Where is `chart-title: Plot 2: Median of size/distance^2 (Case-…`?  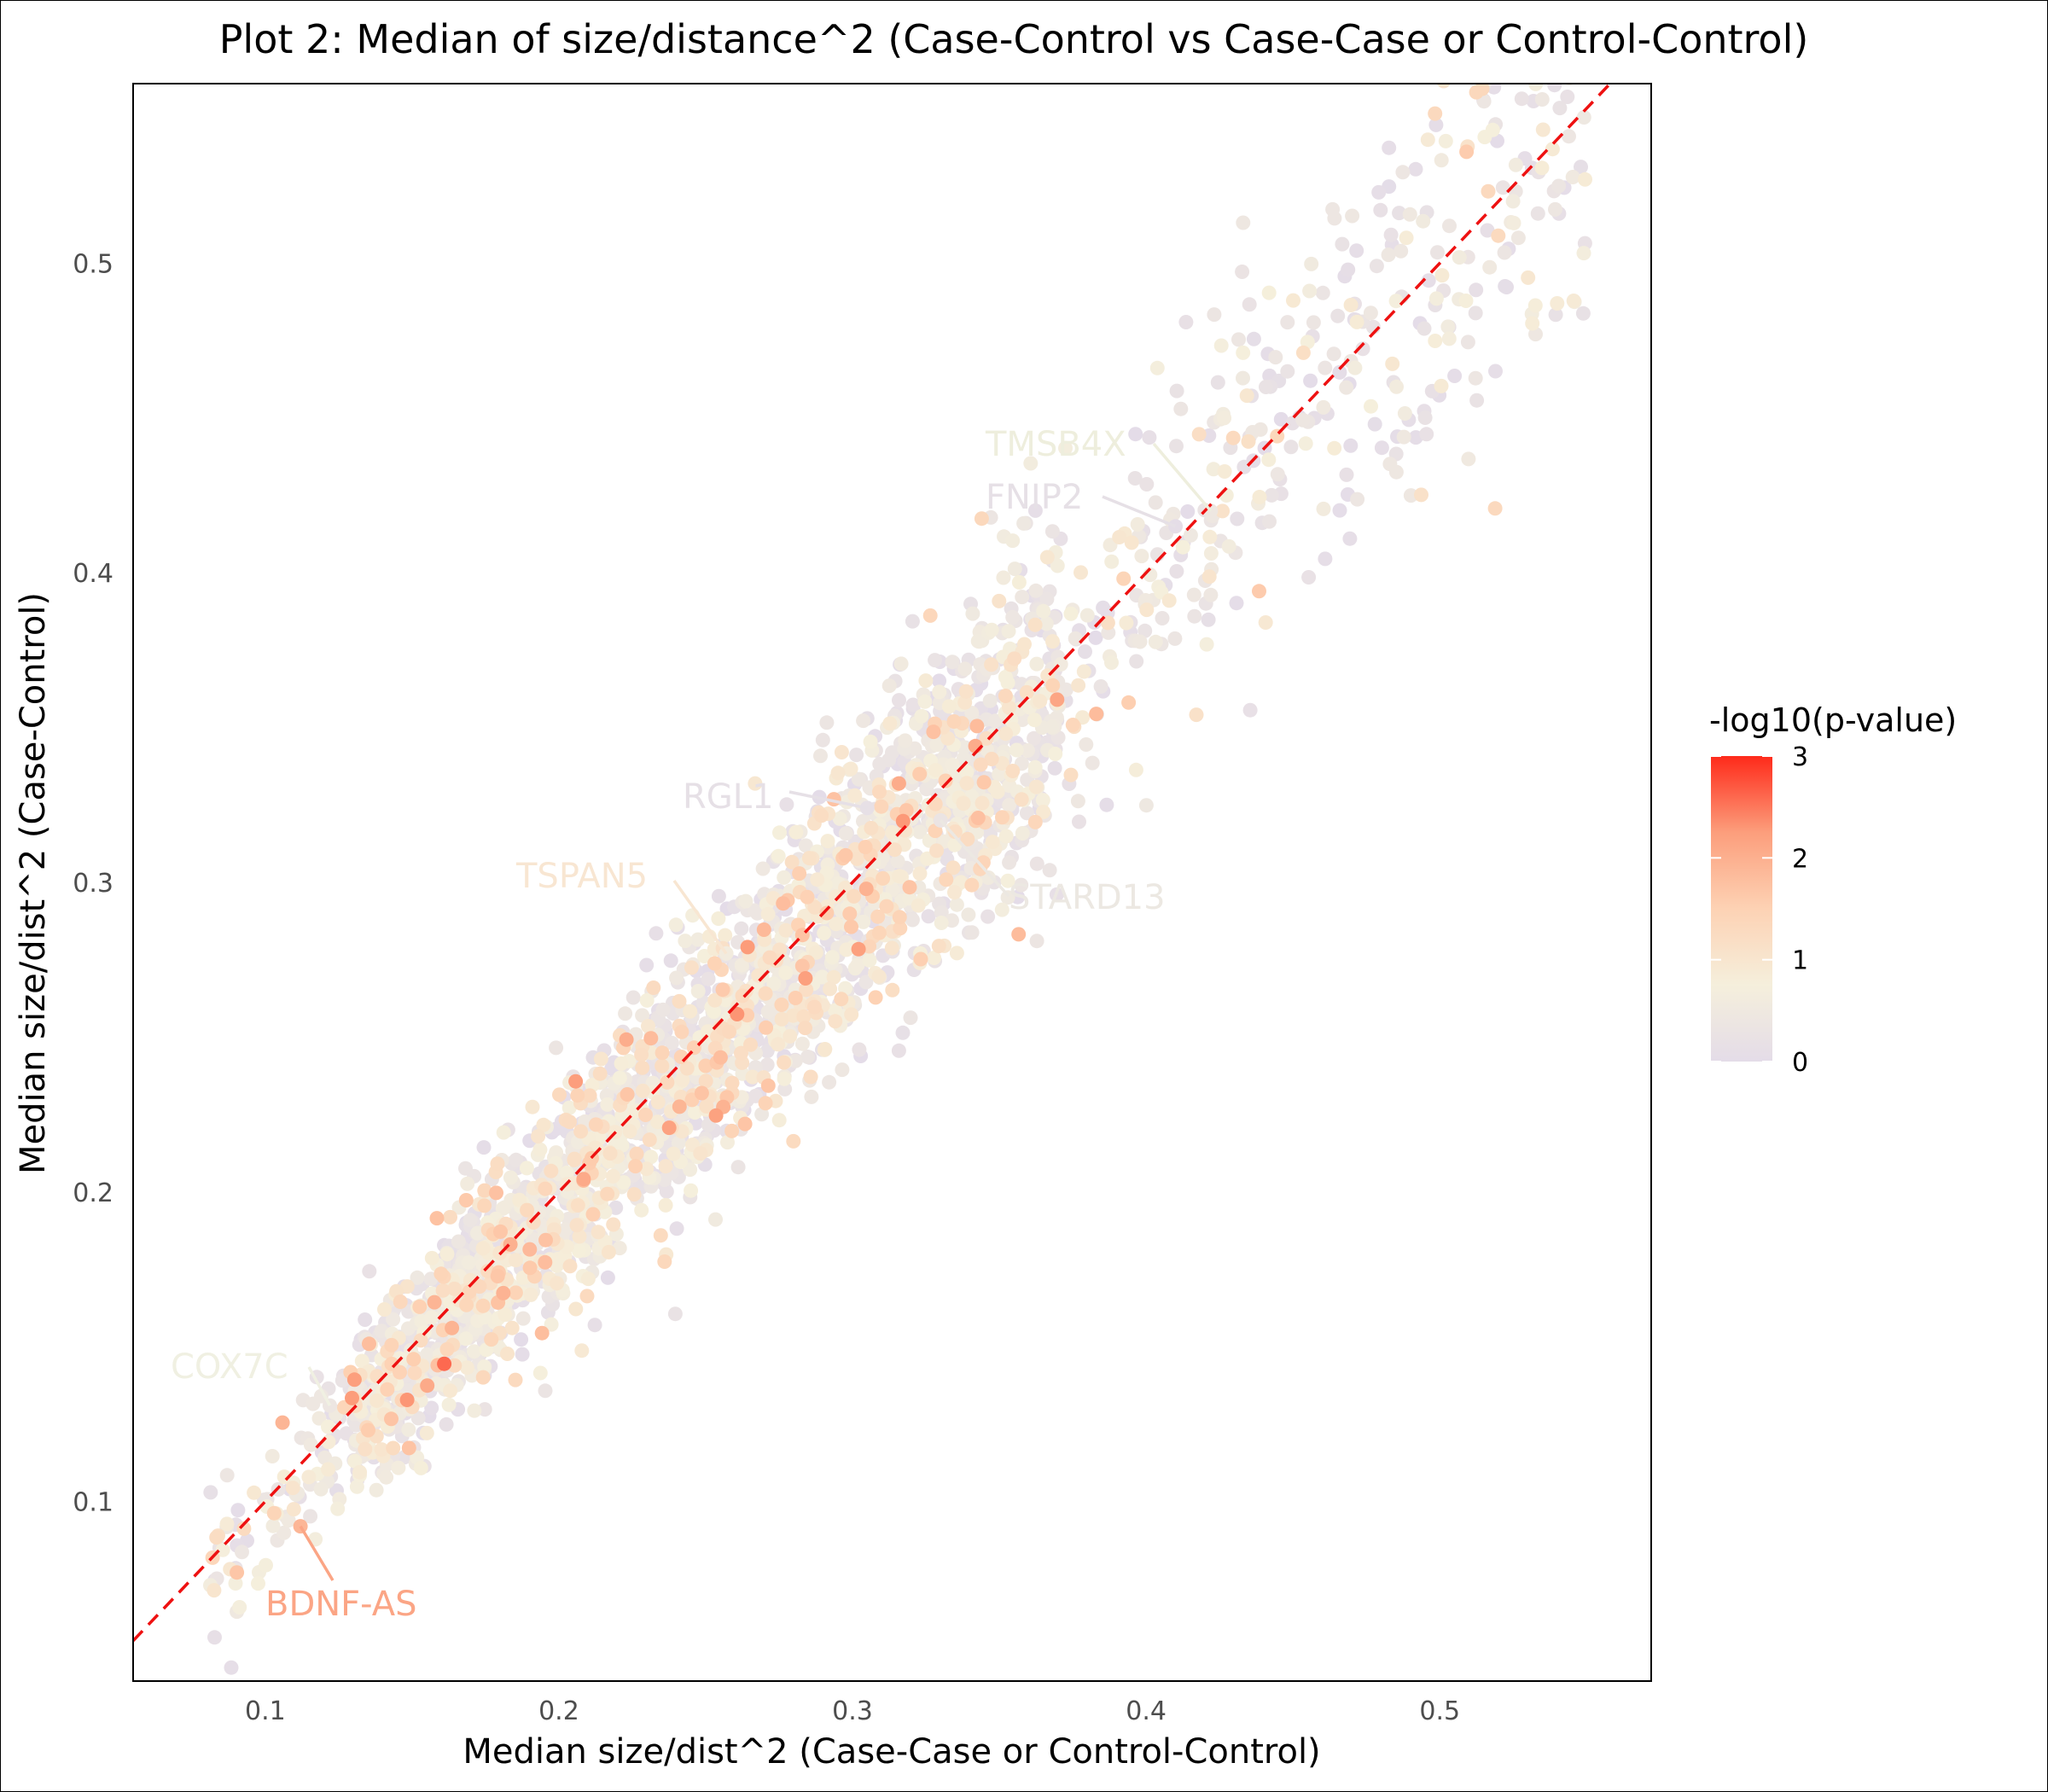
chart-title: Plot 2: Median of size/distance^2 (Case-… is located at coordinates (1014, 39).